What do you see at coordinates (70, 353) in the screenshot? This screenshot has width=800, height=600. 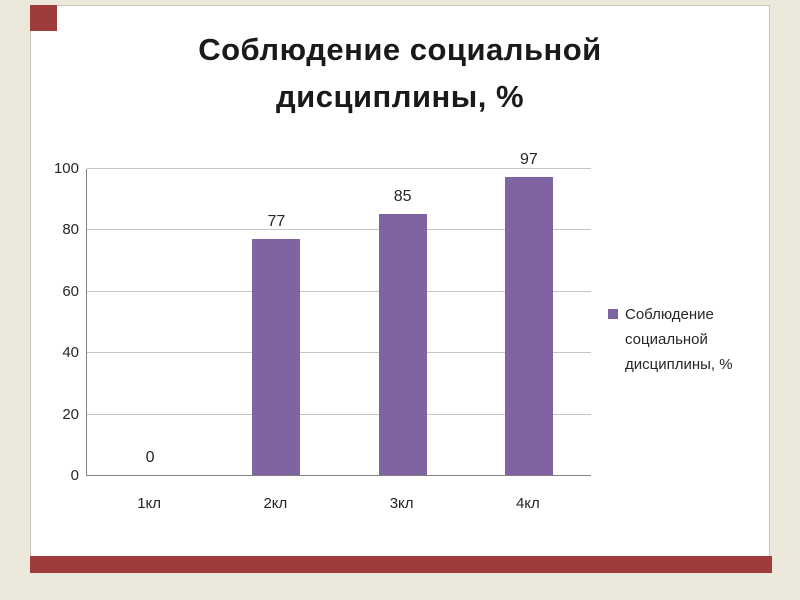 I see `y-tick-label-40: 40` at bounding box center [70, 353].